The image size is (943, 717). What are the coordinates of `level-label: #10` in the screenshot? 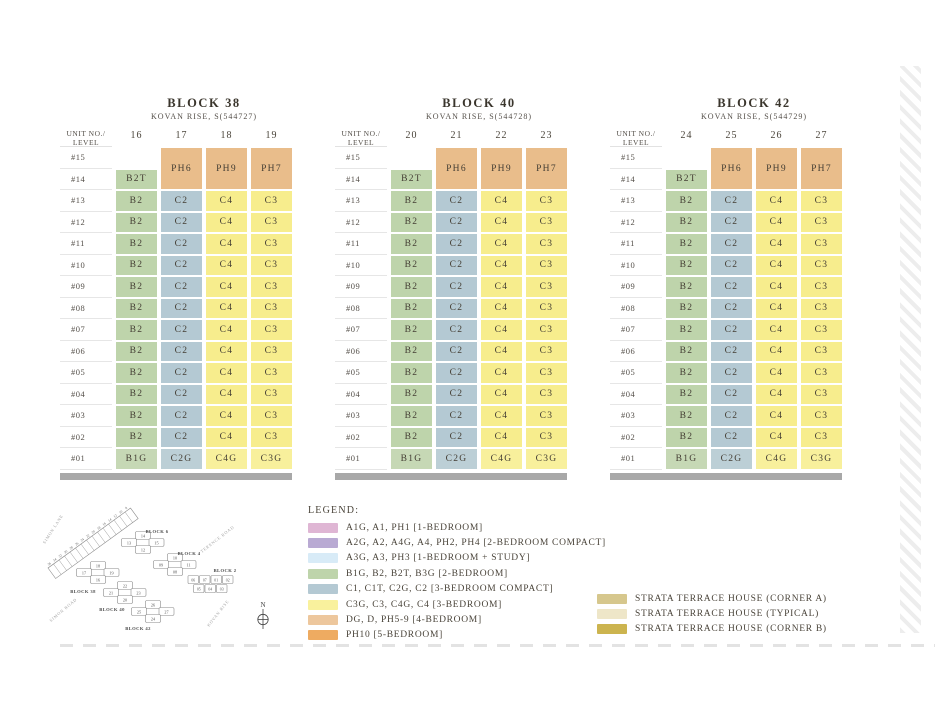 It's located at (361, 265).